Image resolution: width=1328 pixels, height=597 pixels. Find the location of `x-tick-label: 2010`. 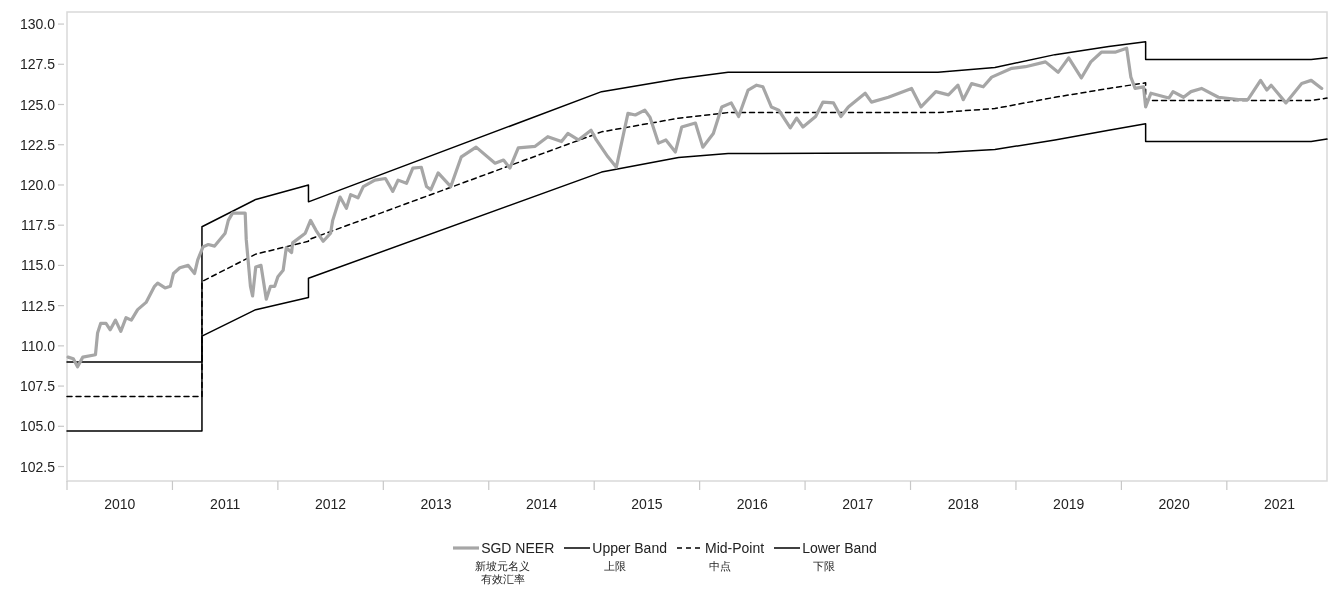

x-tick-label: 2010 is located at coordinates (120, 504).